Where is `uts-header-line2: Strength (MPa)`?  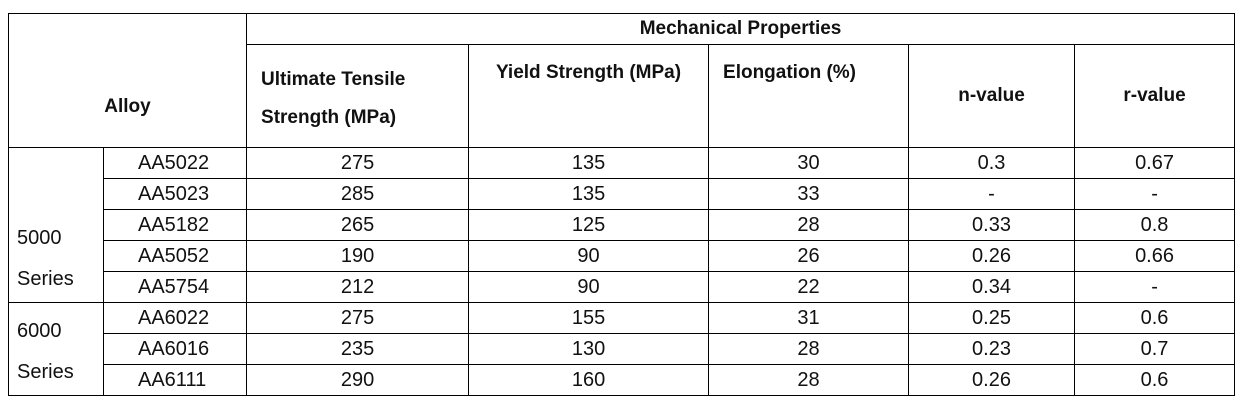 uts-header-line2: Strength (MPa) is located at coordinates (329, 117).